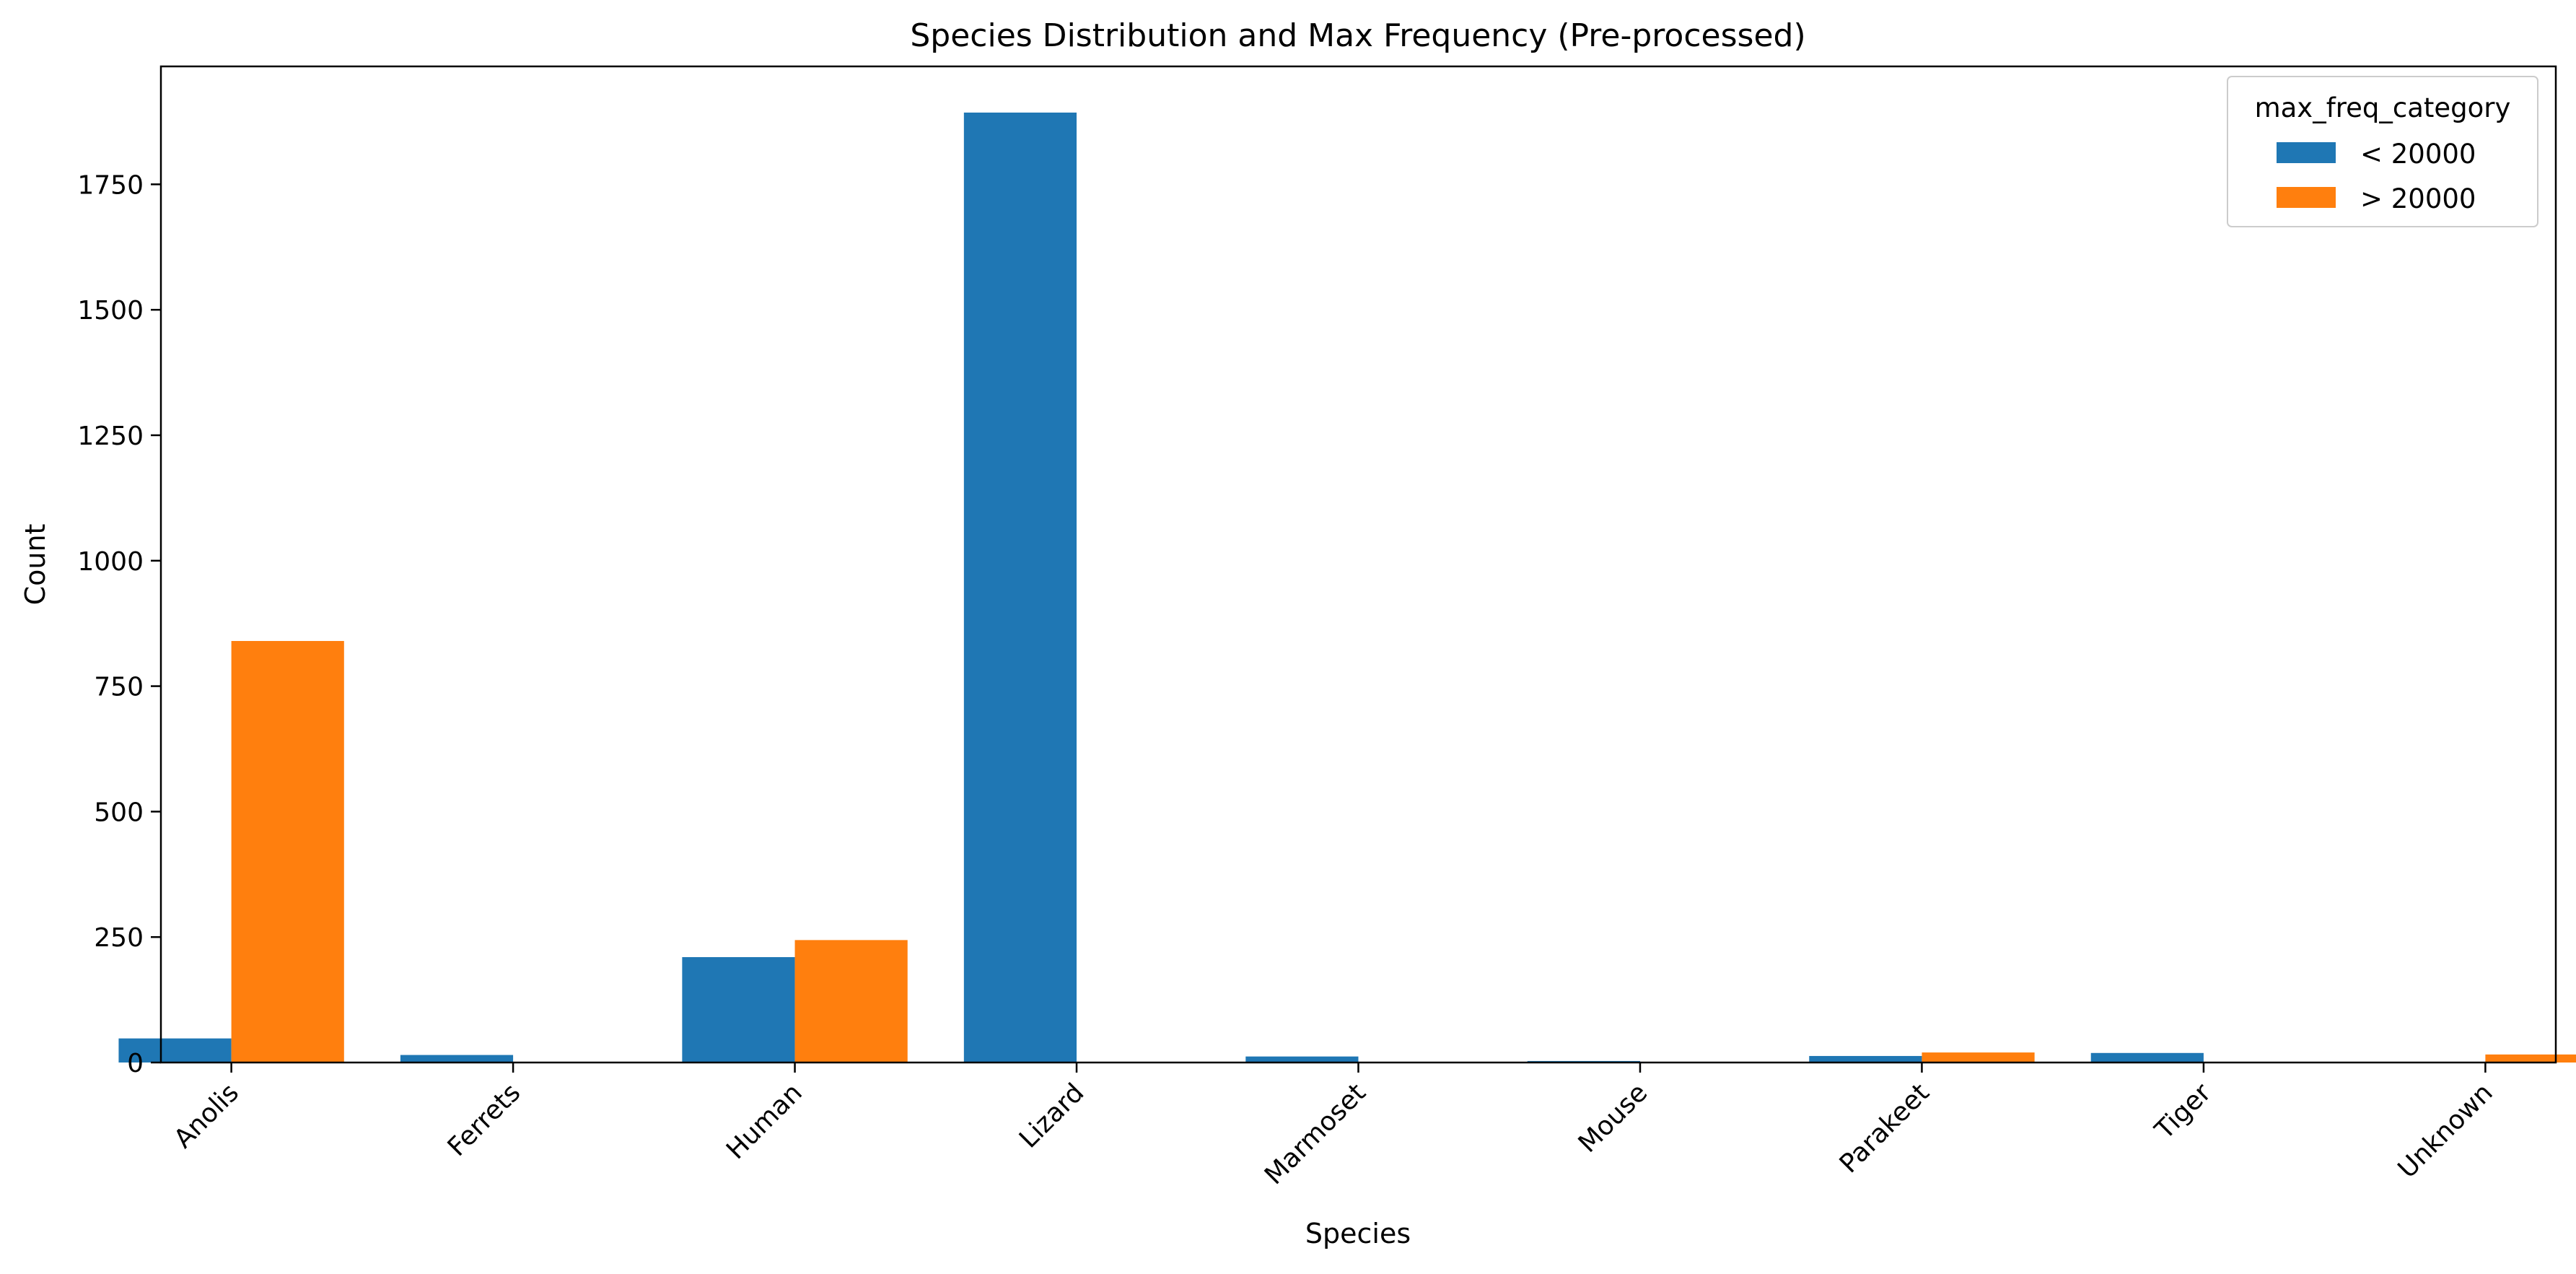  What do you see at coordinates (110, 562) in the screenshot?
I see `y-tick-label: 1000` at bounding box center [110, 562].